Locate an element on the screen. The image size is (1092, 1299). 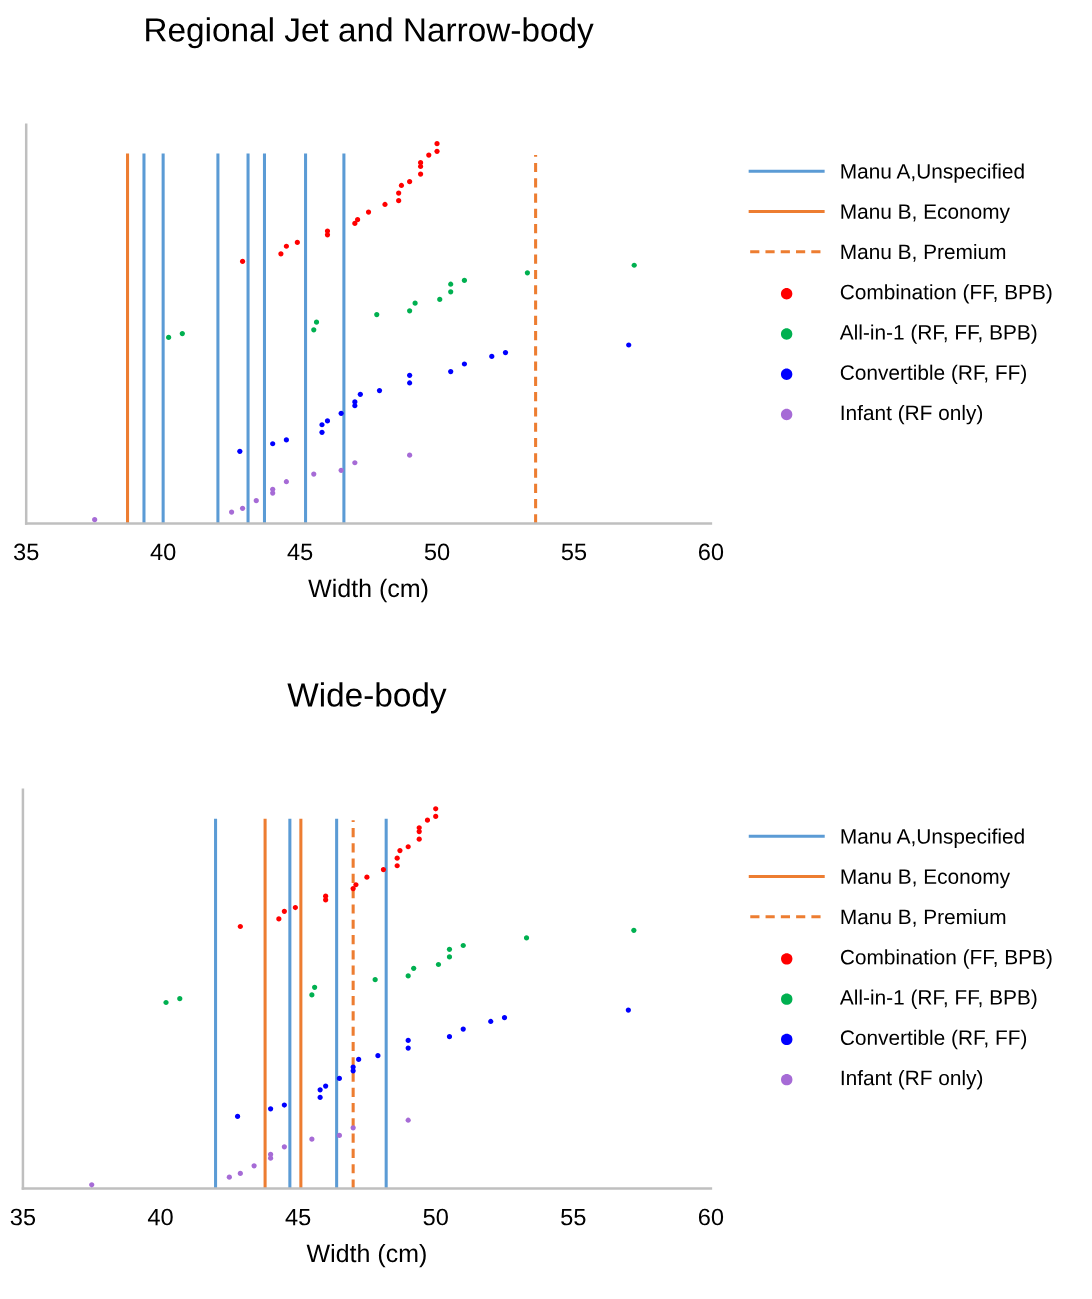
legend-label: Combination (FF, BPB) is located at coordinates (946, 294).